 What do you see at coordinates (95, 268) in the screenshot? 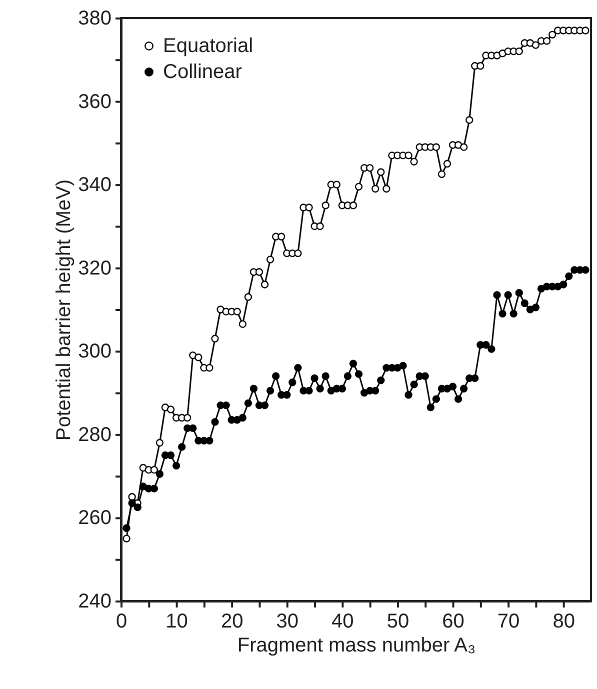
I see `y-tick-label: 320` at bounding box center [95, 268].